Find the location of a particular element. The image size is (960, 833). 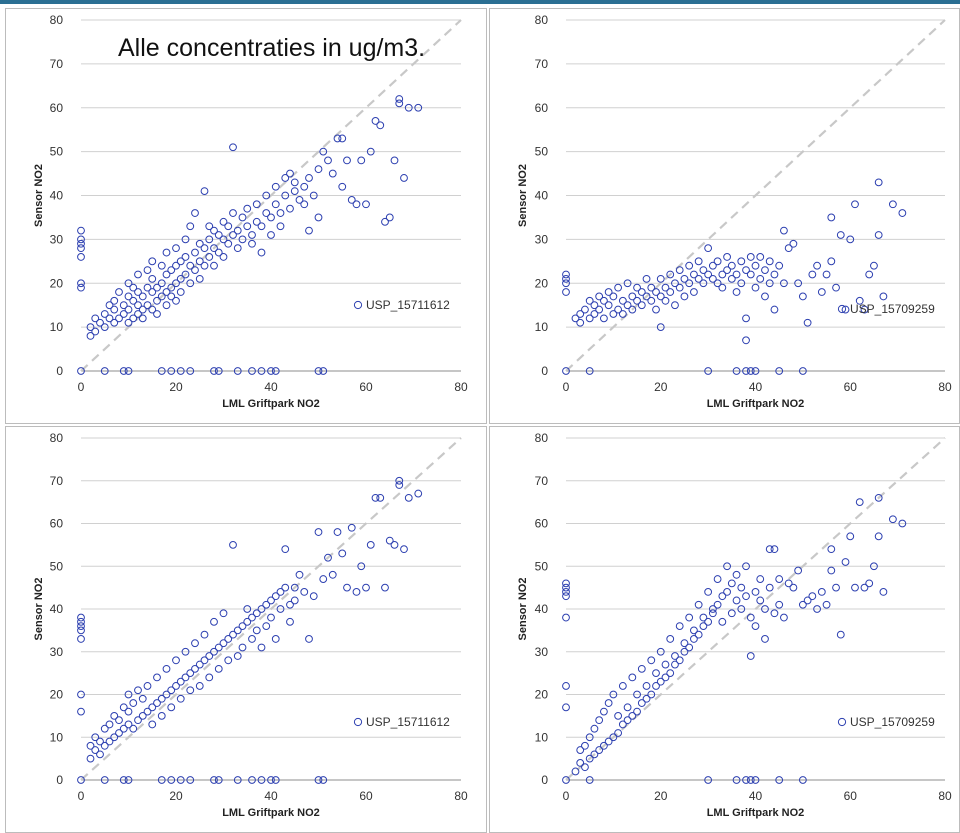

x-tick-label: 80 is located at coordinates (945, 387).